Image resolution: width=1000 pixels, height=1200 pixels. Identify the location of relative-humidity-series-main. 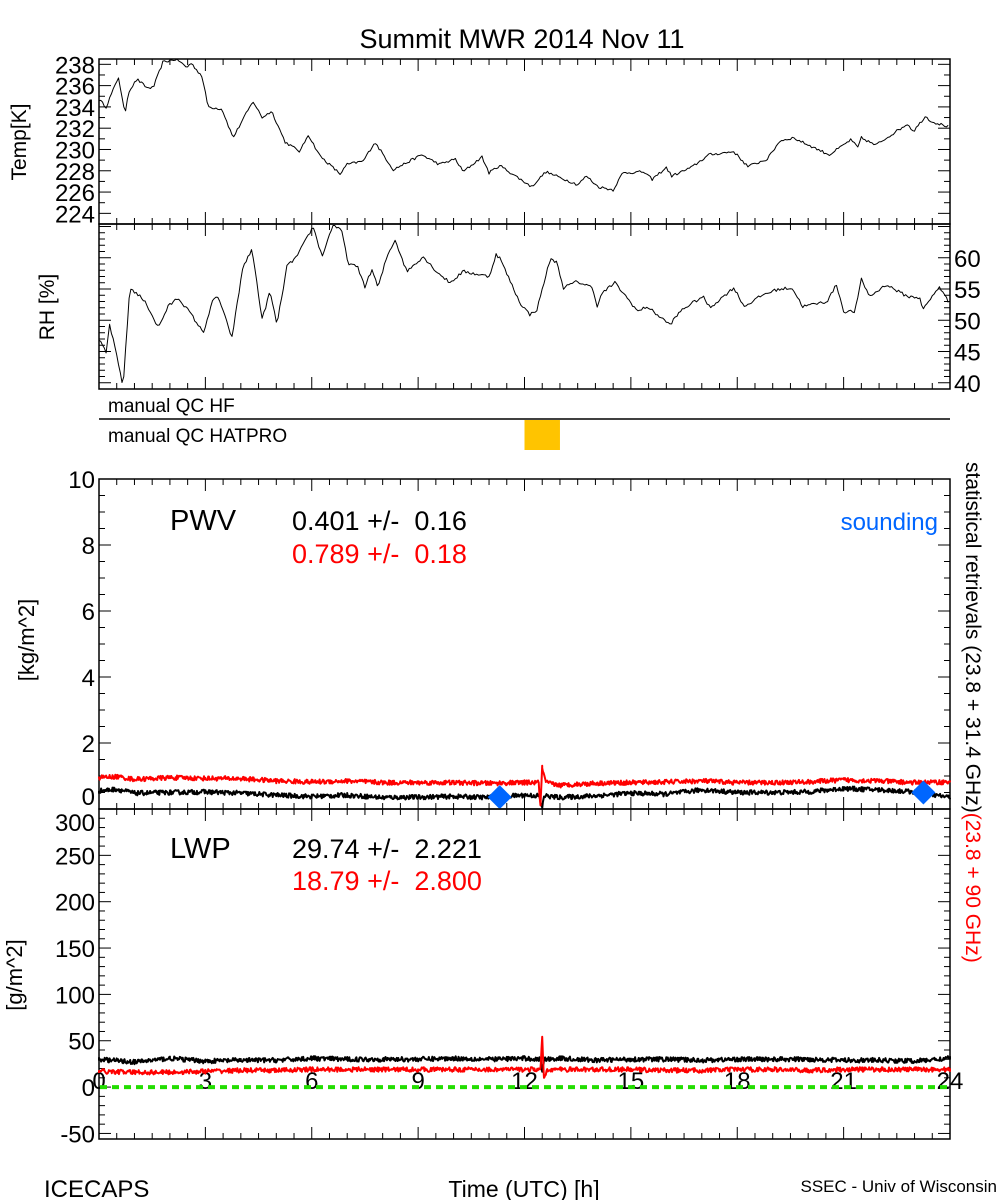
(523, 304).